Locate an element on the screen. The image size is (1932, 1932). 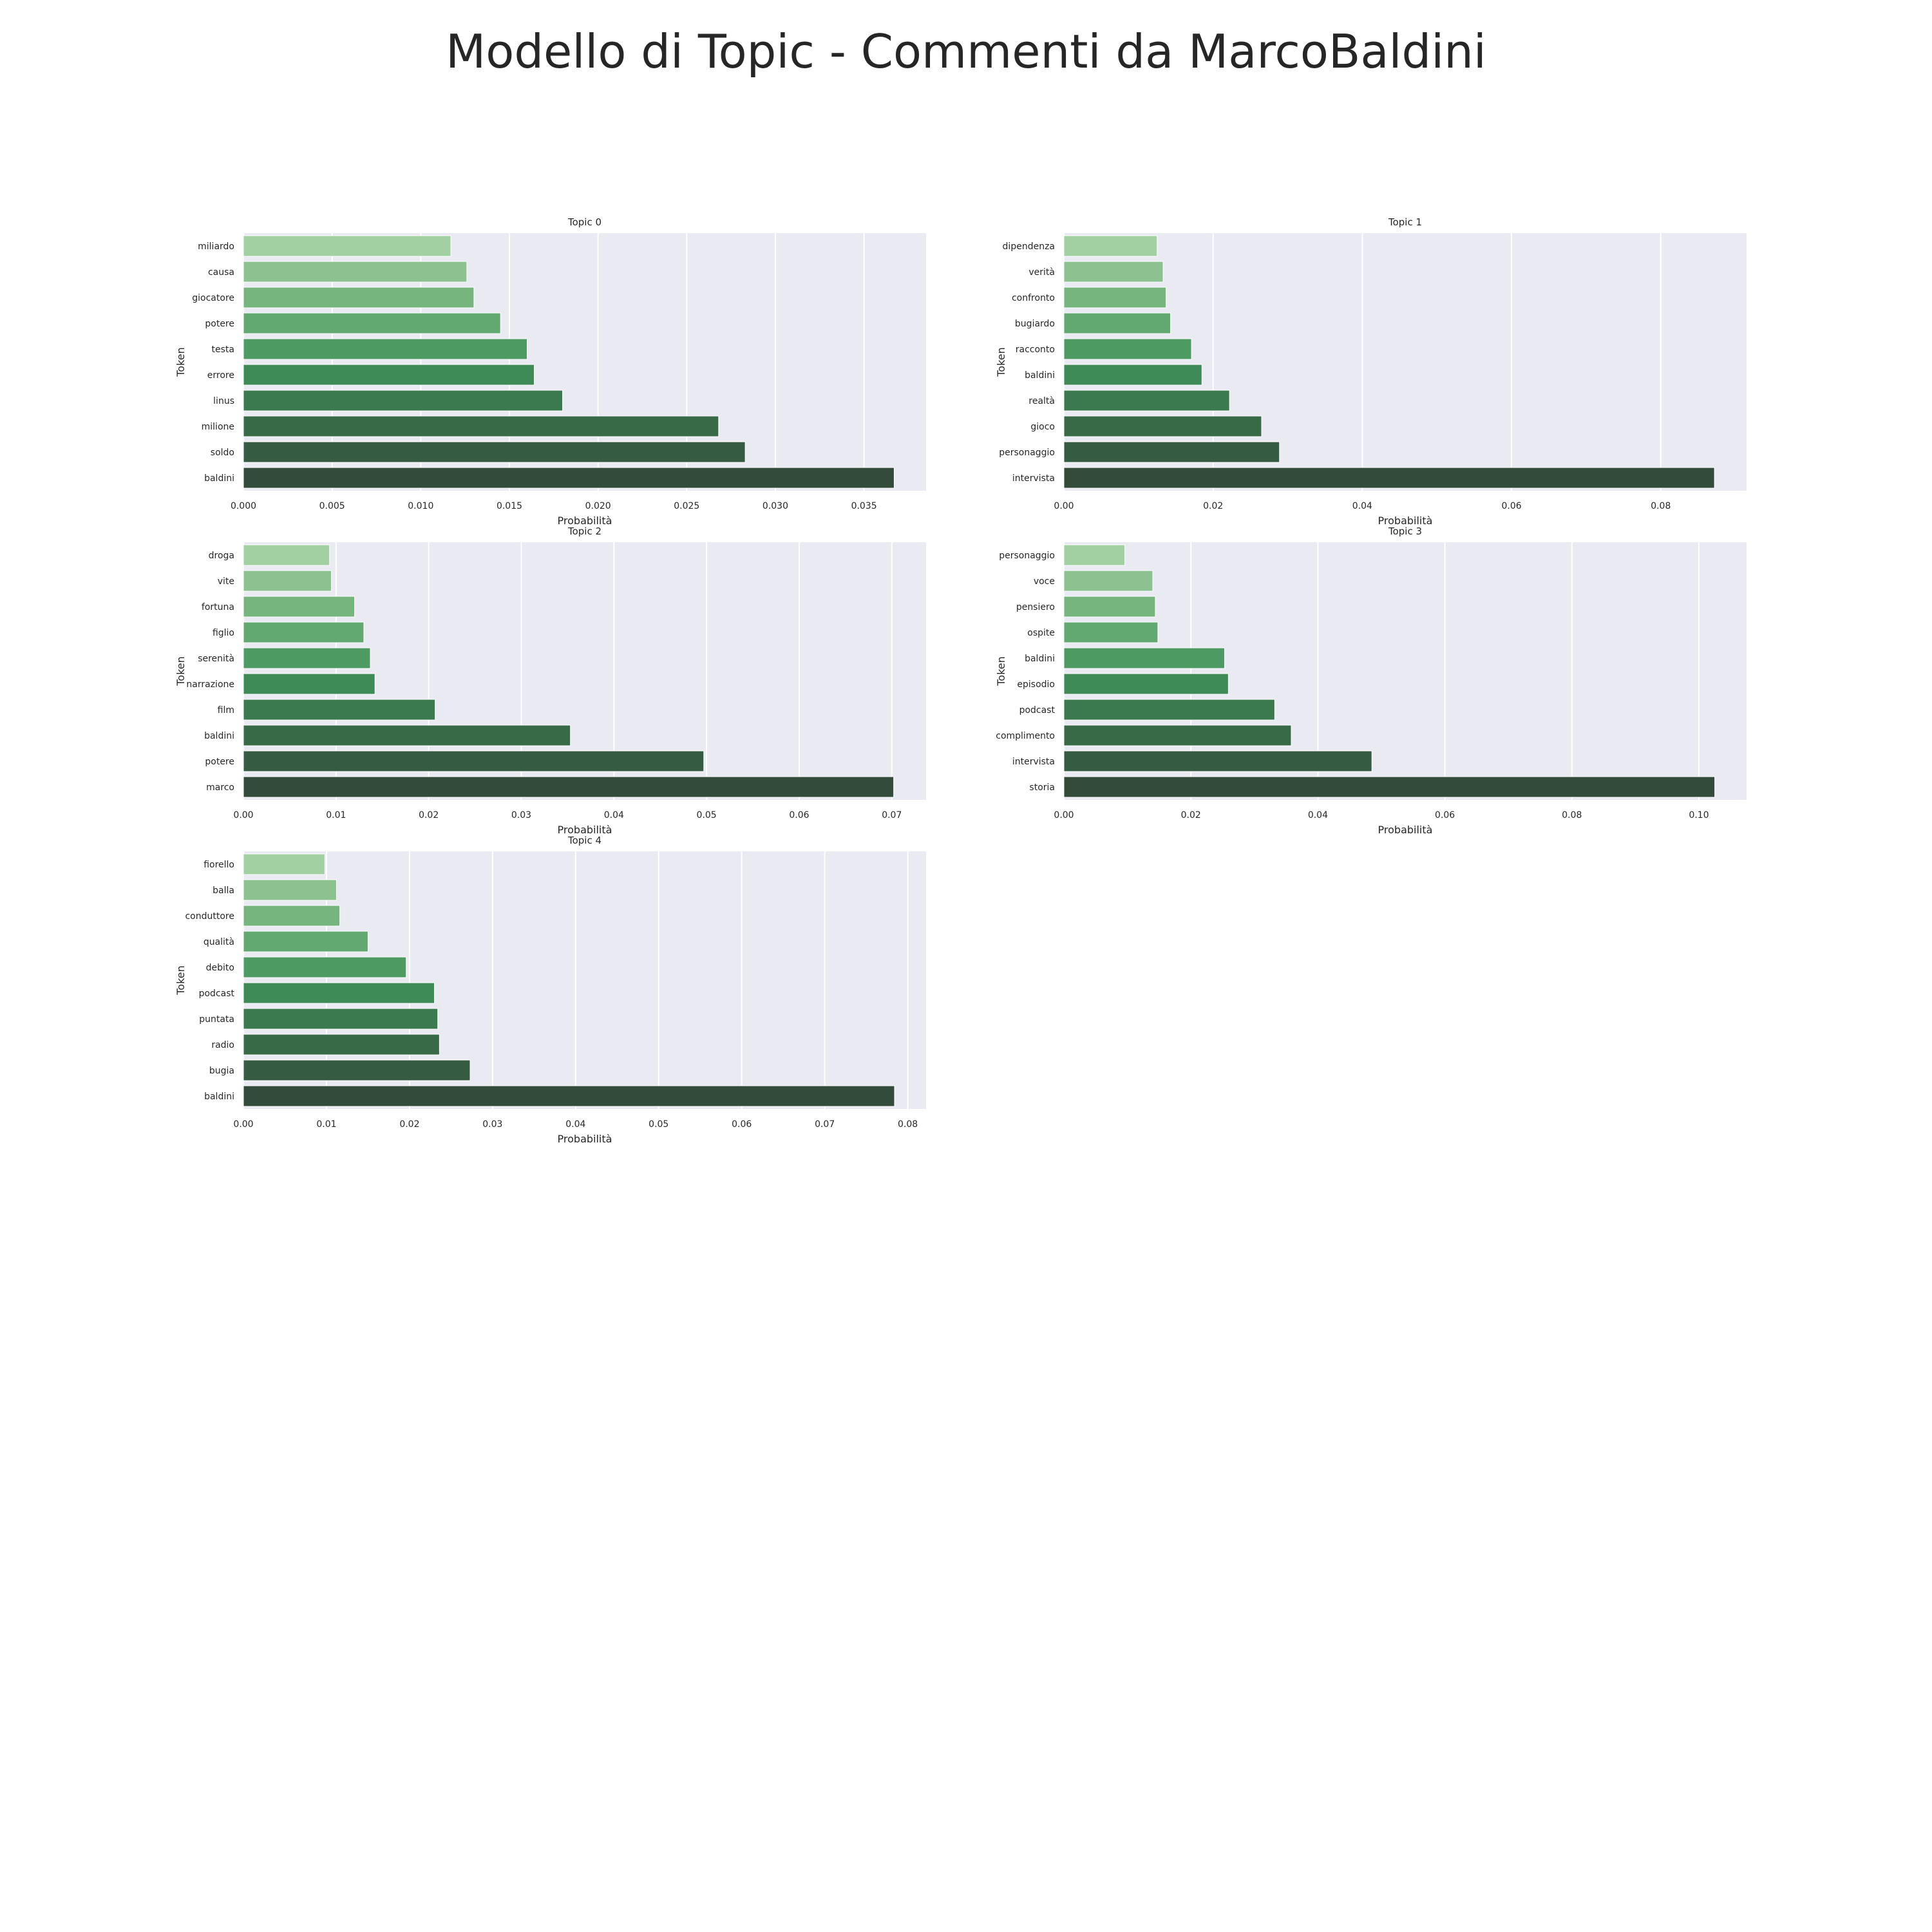
ytick-label: confronto is located at coordinates (1033, 298).